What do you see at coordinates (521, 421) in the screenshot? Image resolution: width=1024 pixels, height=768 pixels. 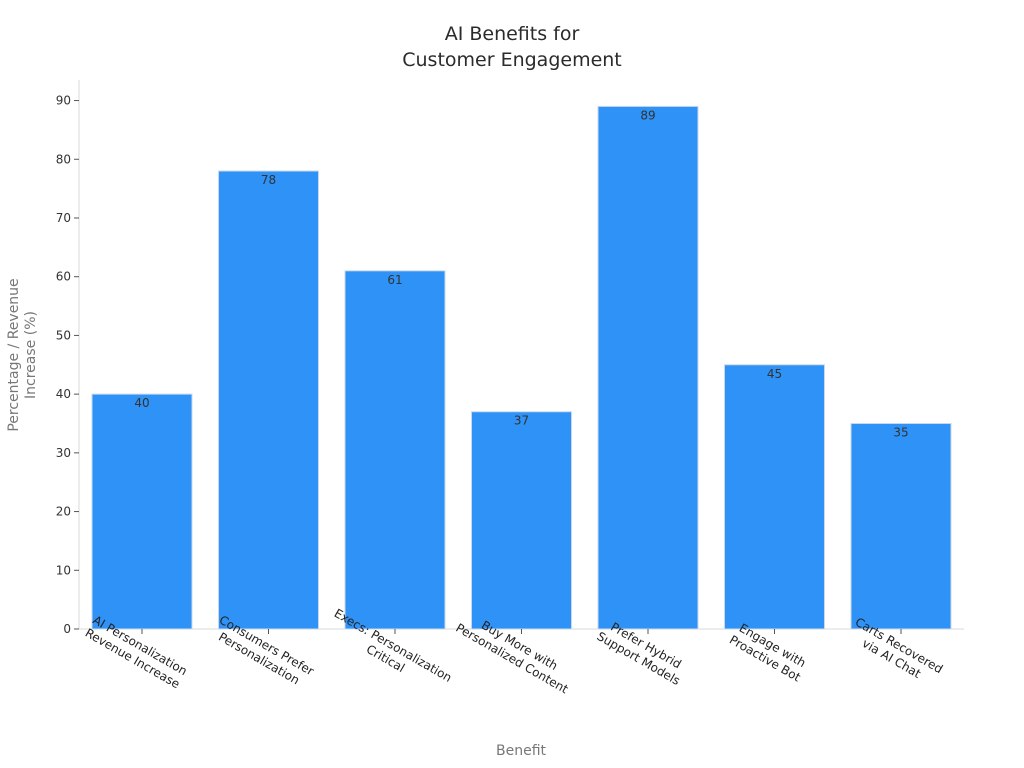 I see `bar-value-label: 37` at bounding box center [521, 421].